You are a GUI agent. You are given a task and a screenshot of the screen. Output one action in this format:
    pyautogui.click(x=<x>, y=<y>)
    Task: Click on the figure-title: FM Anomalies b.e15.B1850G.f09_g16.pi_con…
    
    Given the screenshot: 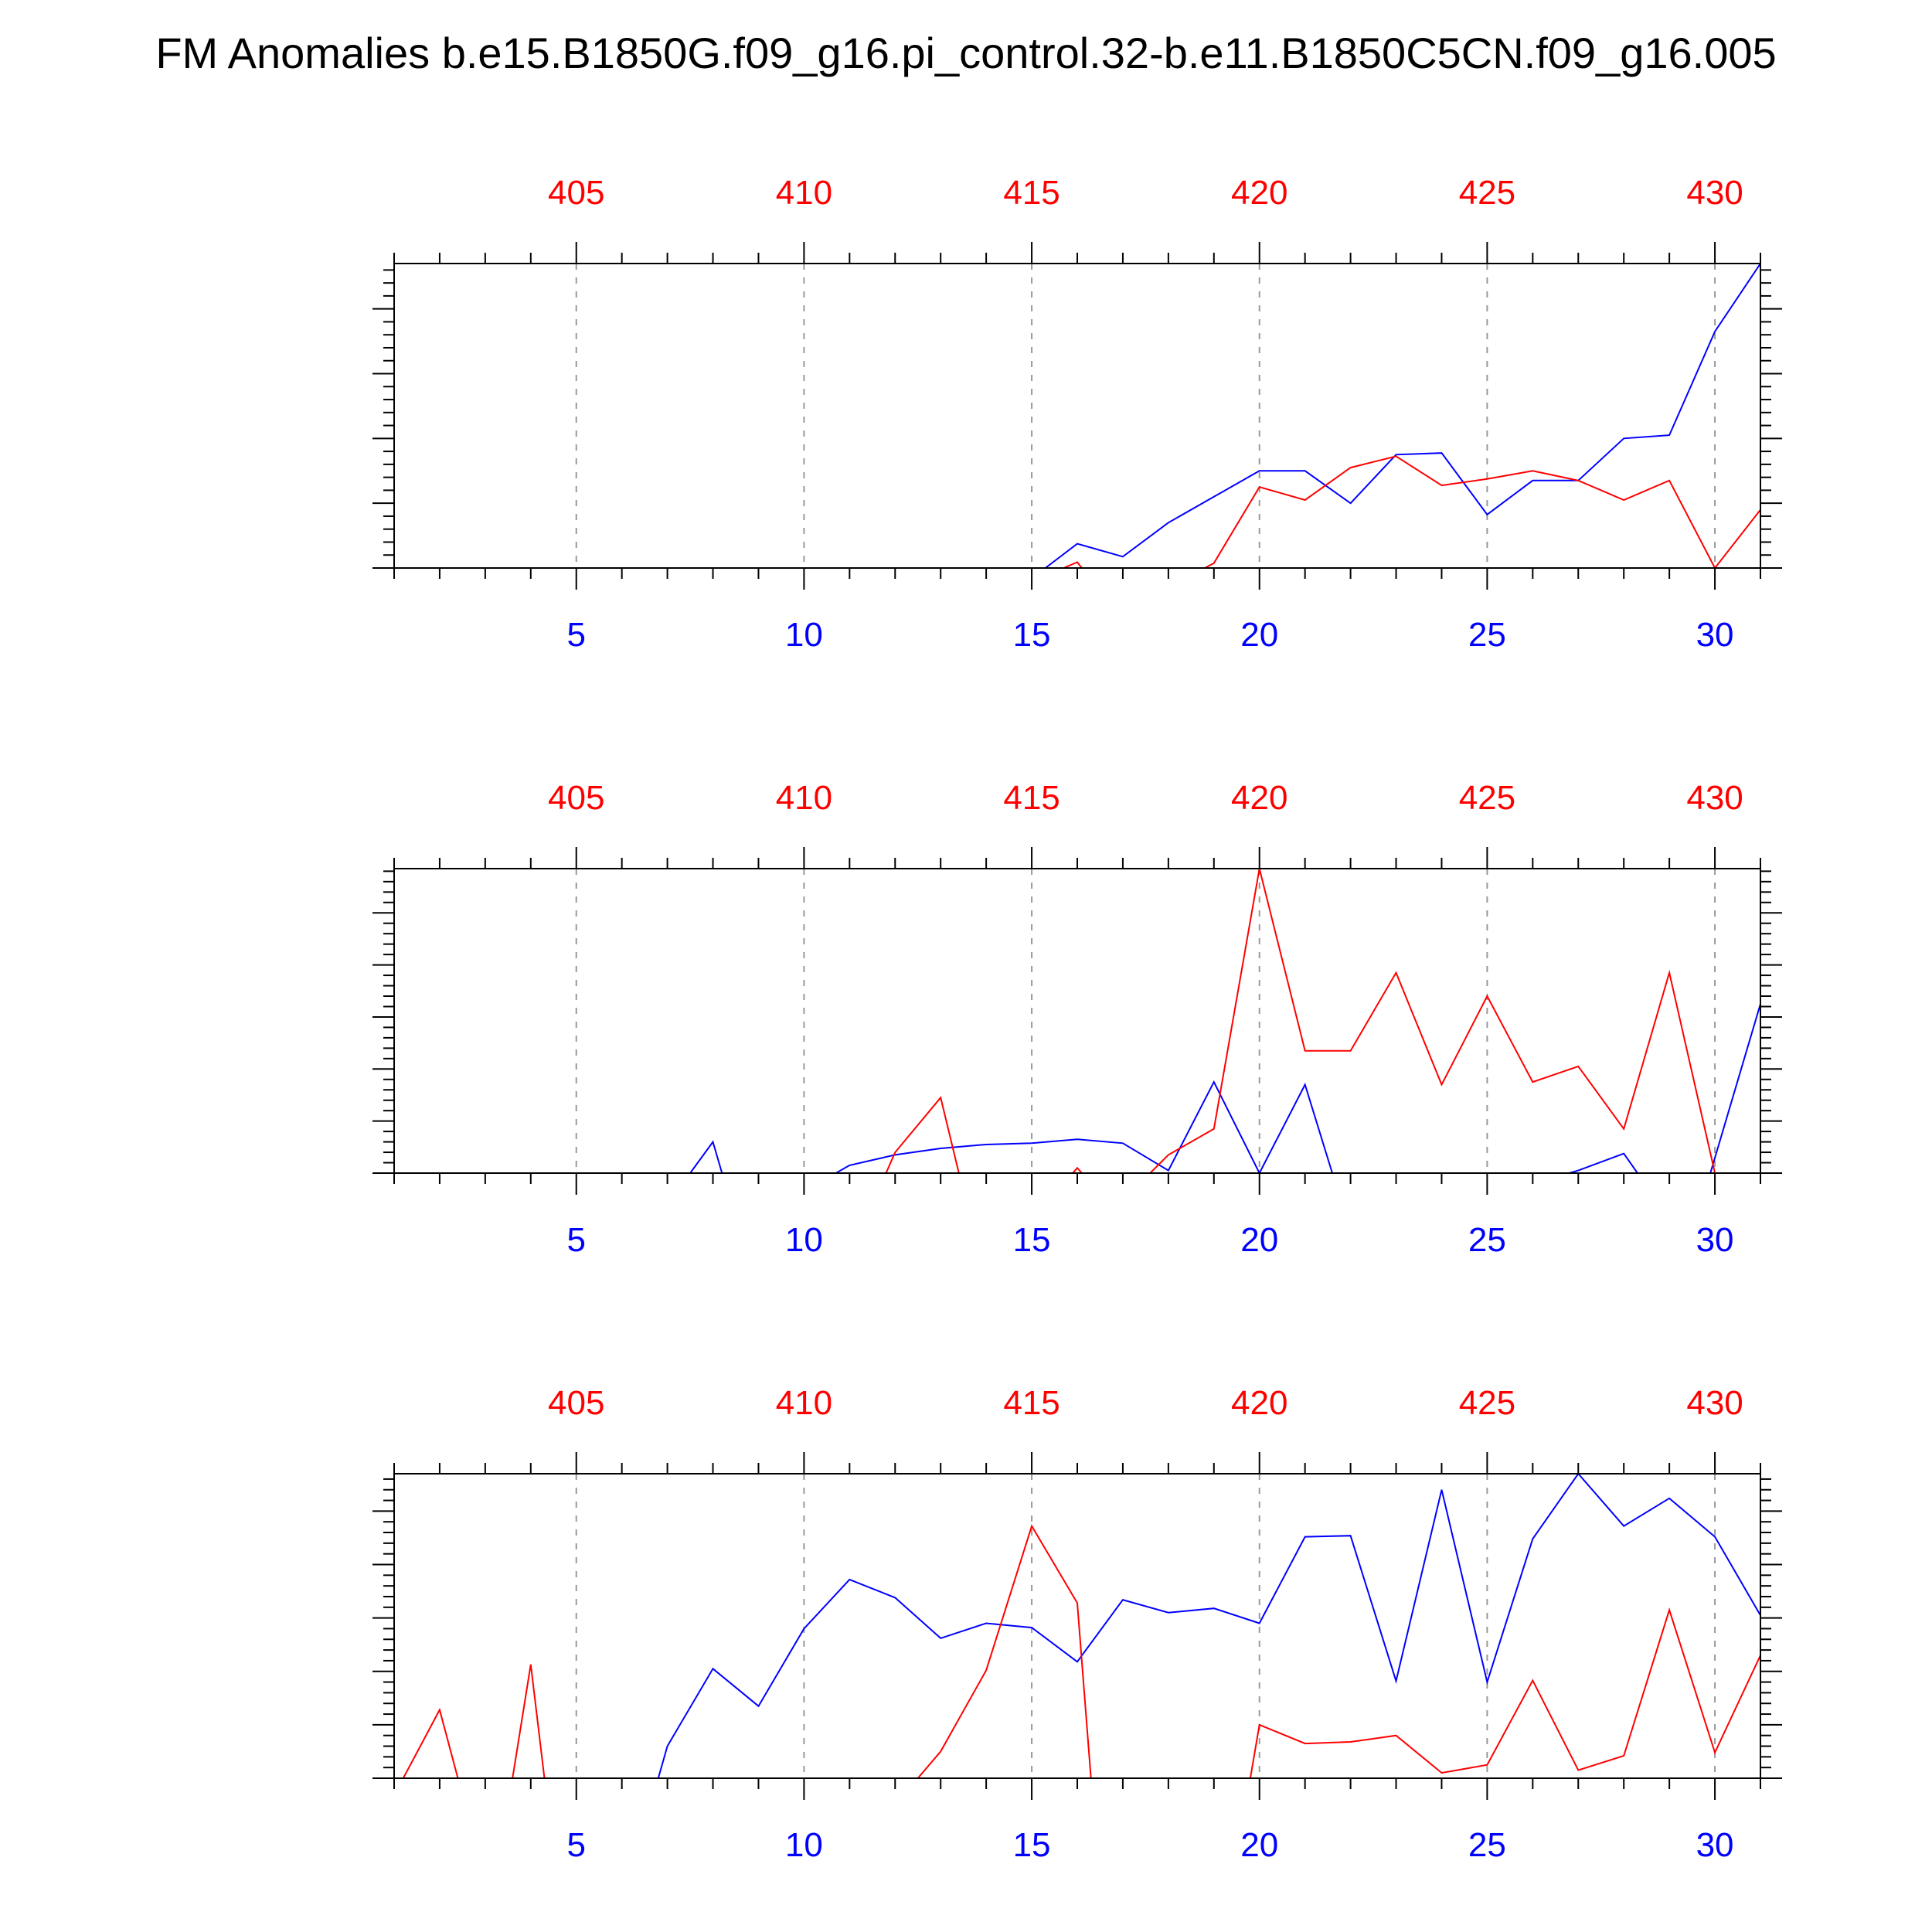 What is the action you would take?
    pyautogui.click(x=965, y=53)
    